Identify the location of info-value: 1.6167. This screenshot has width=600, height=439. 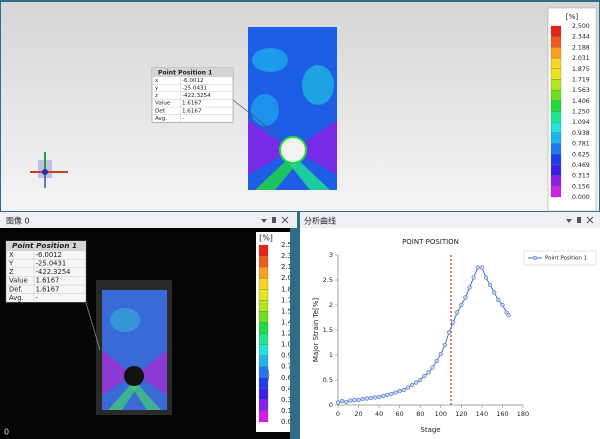
(48, 289).